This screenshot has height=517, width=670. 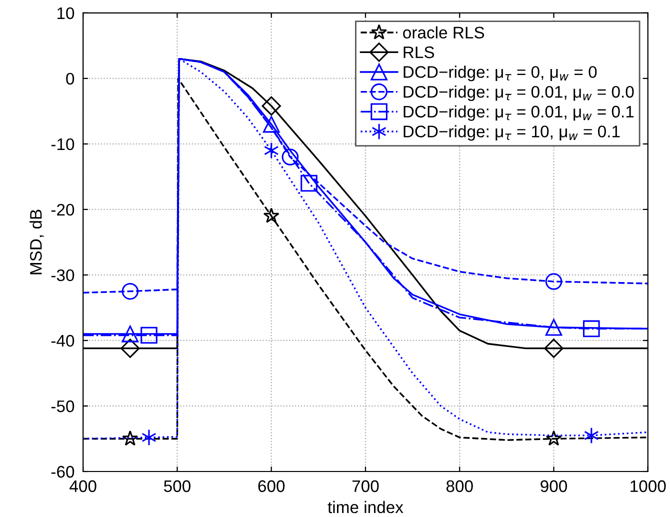 I want to click on legend-label: DCD−ridge: μ$_{τ}$ = 0.01, μ$_{w}$ = 0.0, so click(x=519, y=94).